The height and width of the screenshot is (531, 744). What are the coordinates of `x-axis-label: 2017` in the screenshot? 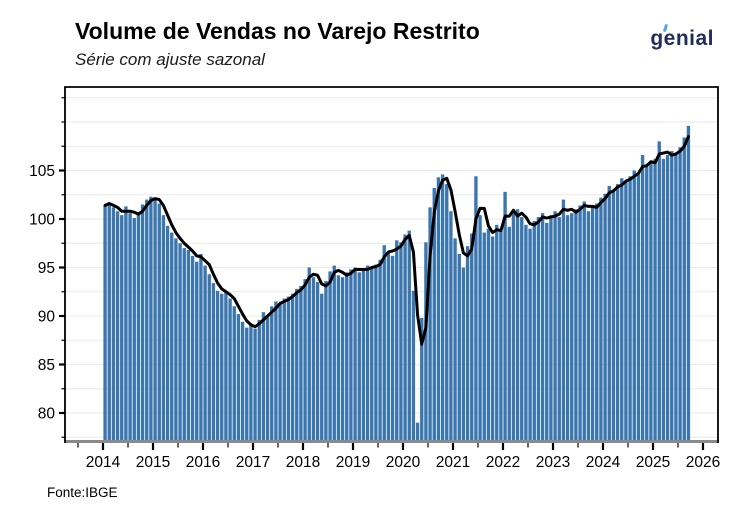 It's located at (253, 462).